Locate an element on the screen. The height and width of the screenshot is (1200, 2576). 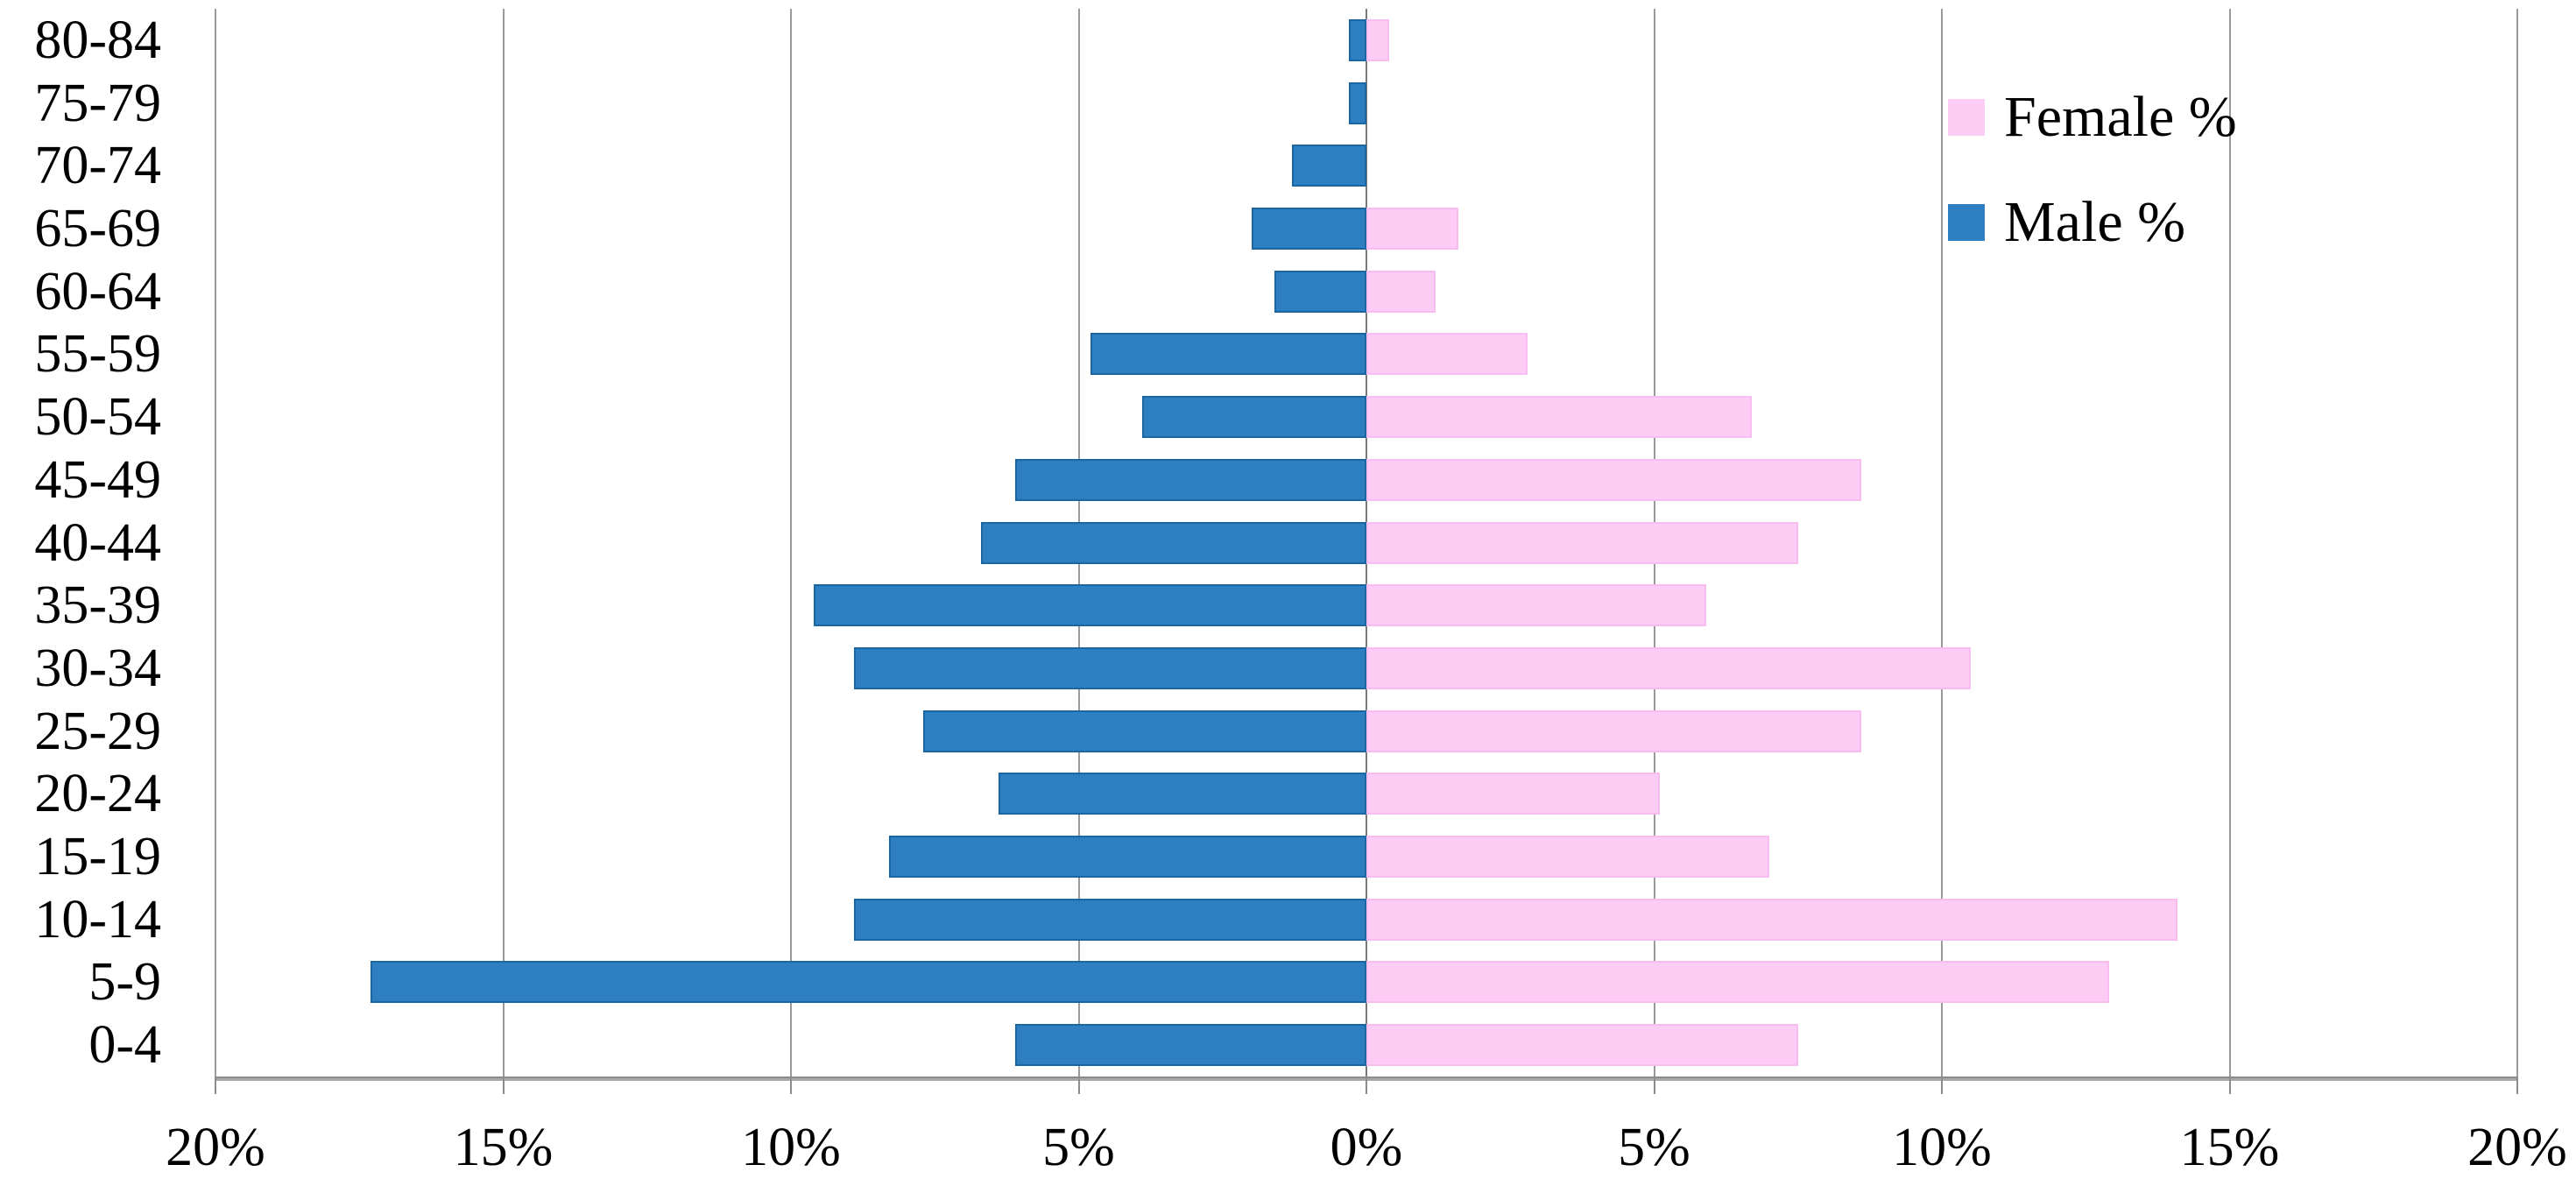
legend-label-male: Male % is located at coordinates (2095, 222).